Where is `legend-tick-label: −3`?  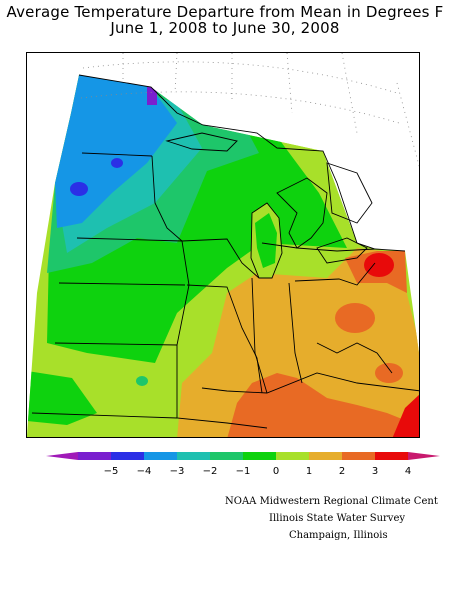 legend-tick-label: −3 is located at coordinates (177, 471).